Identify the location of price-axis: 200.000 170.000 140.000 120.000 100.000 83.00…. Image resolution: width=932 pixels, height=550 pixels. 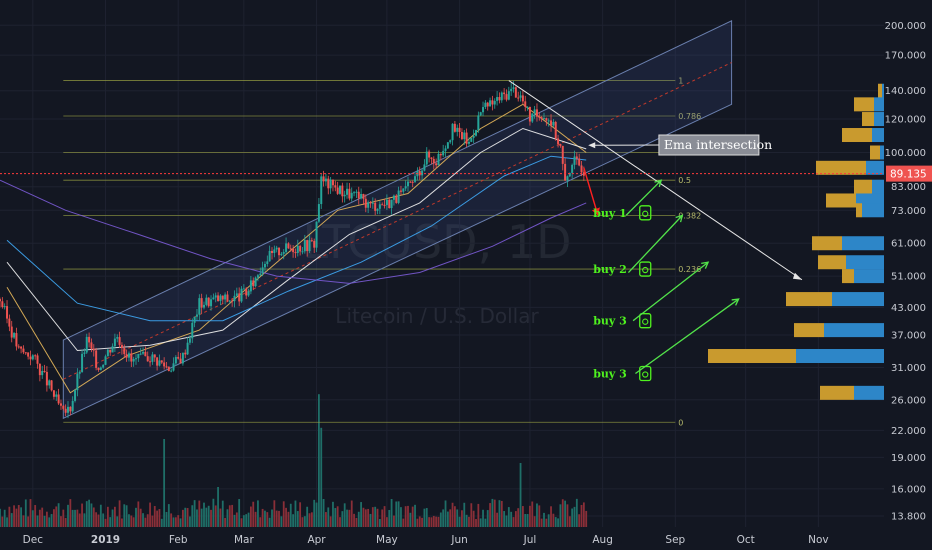
(905, 272).